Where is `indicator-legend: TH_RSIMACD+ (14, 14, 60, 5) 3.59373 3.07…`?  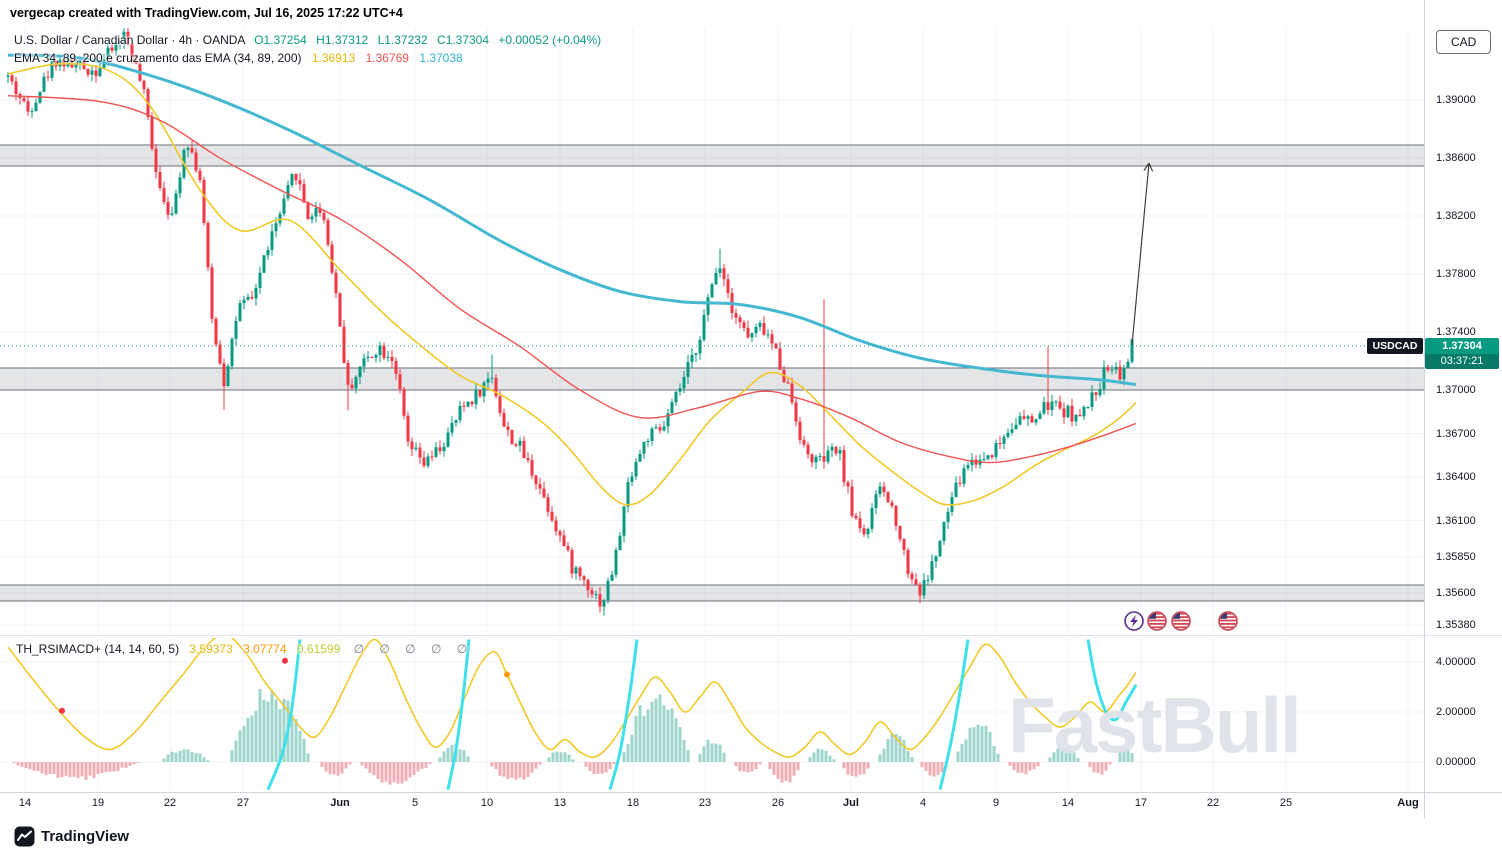
indicator-legend: TH_RSIMACD+ (14, 14, 60, 5) 3.59373 3.07… is located at coordinates (244, 649).